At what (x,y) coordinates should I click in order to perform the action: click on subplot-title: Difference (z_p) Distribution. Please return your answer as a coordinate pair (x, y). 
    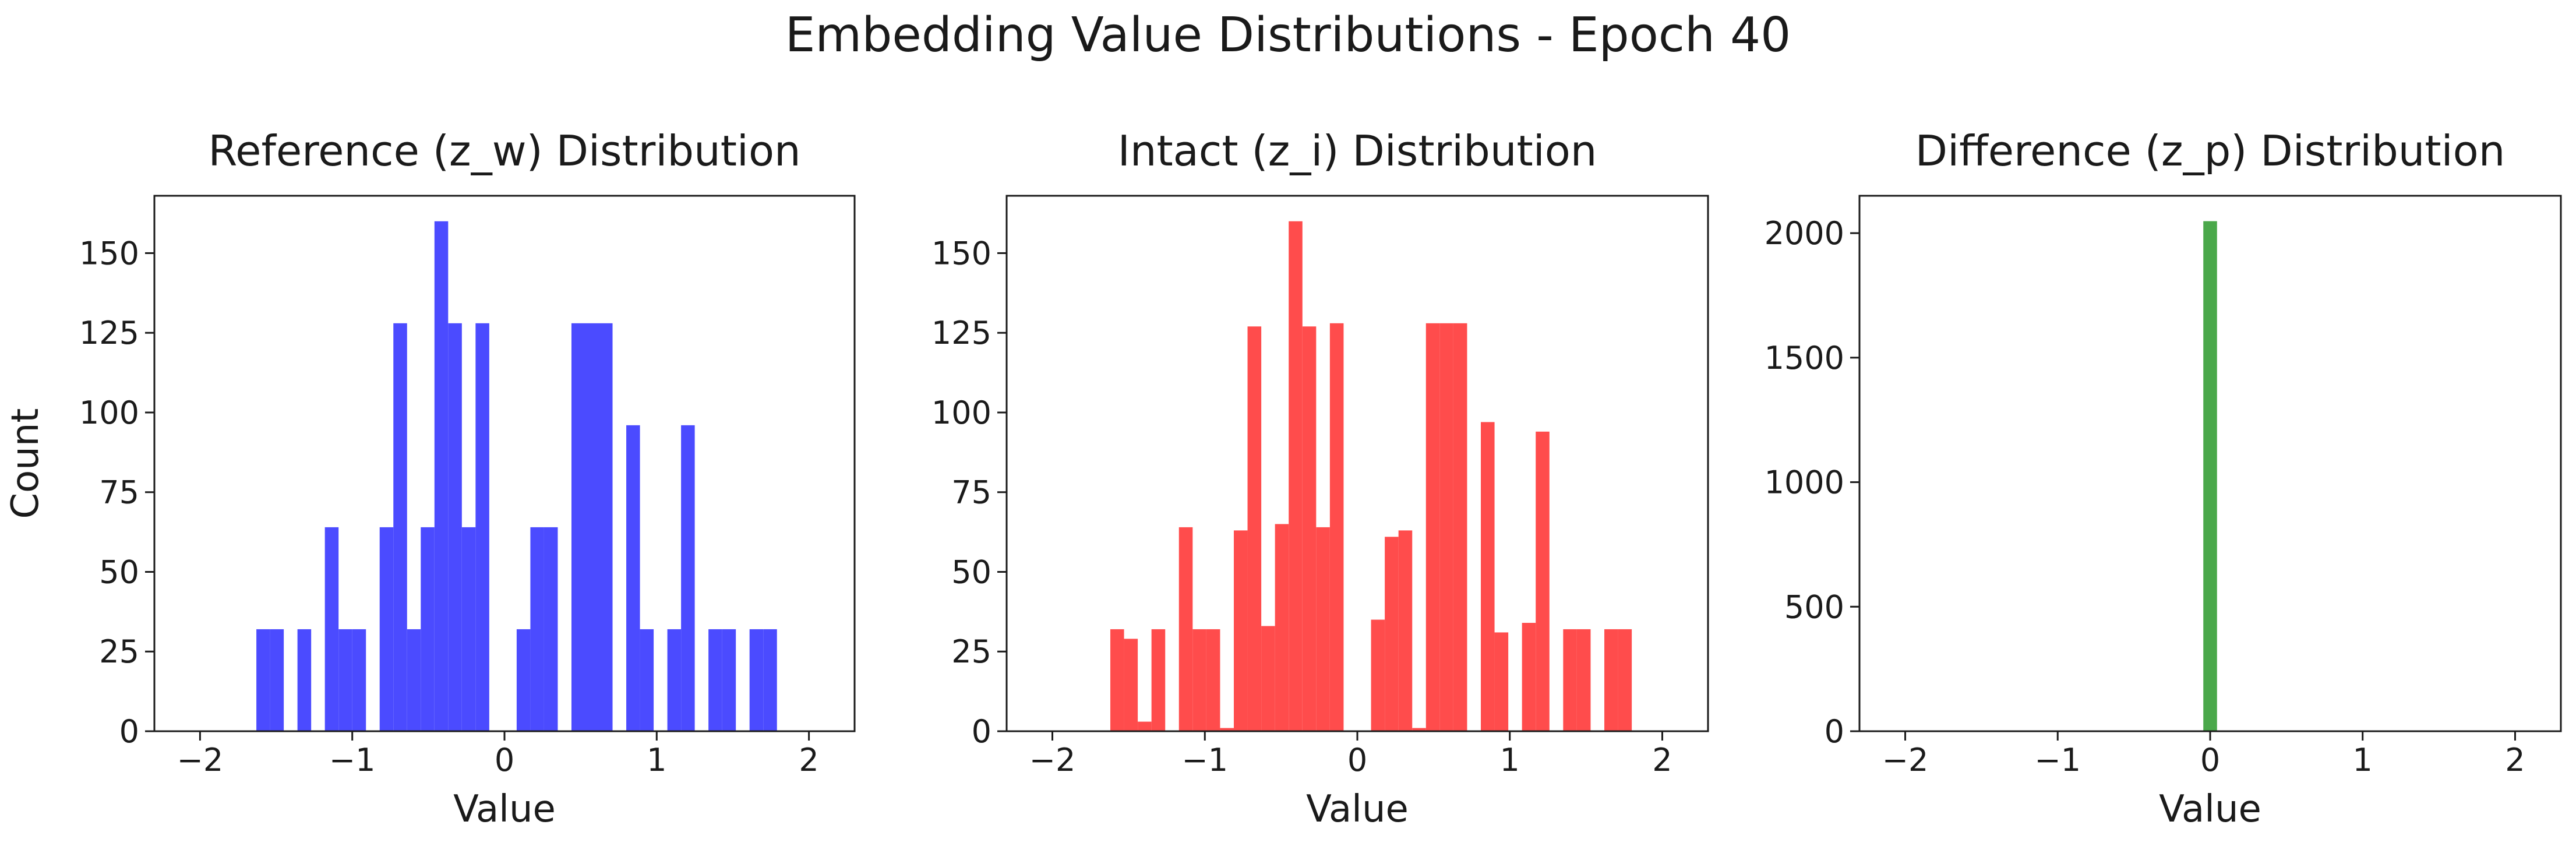
    Looking at the image, I should click on (2210, 150).